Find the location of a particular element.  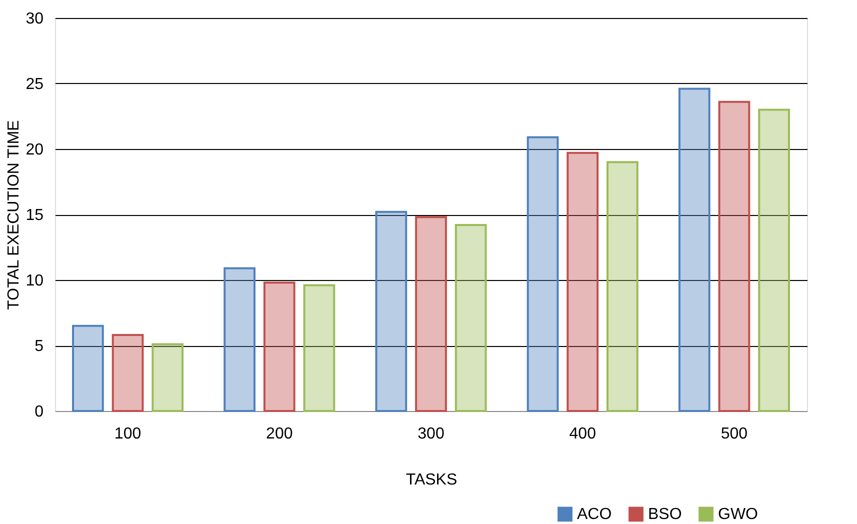

legend-label: ACO is located at coordinates (594, 515).